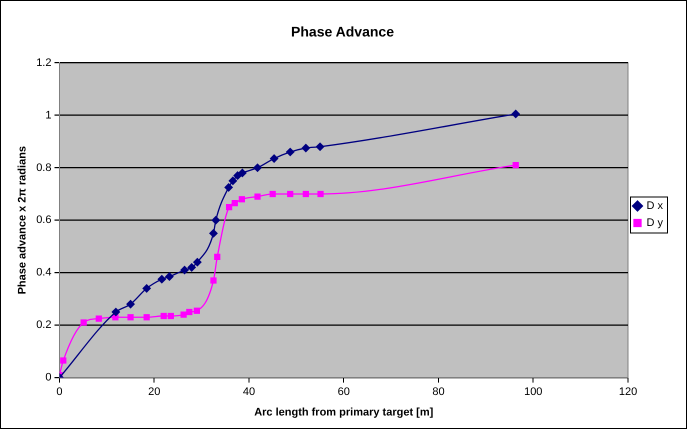 The height and width of the screenshot is (429, 687). Describe the element at coordinates (344, 412) in the screenshot. I see `x-axis-title: Arc length from primary target [m]` at that location.